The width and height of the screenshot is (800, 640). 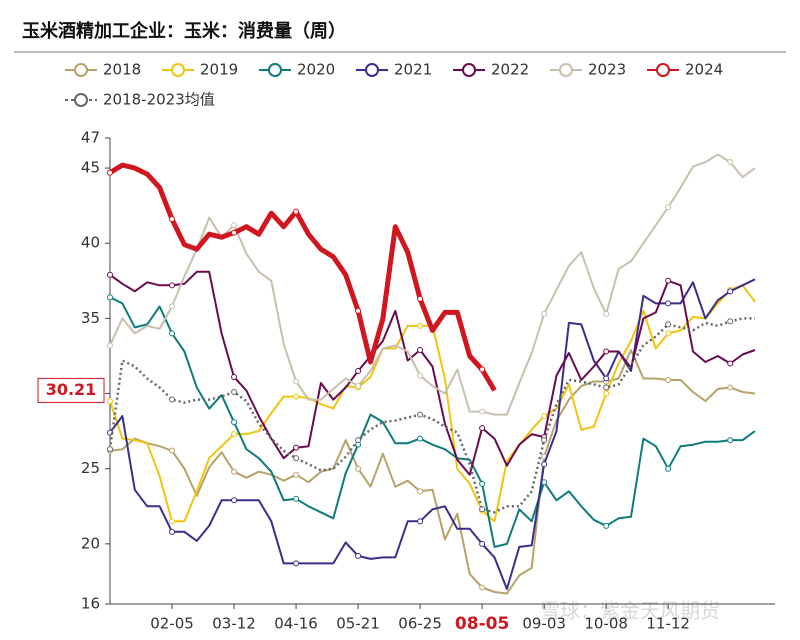 What do you see at coordinates (482, 624) in the screenshot?
I see `x-tick-label: 08-05` at bounding box center [482, 624].